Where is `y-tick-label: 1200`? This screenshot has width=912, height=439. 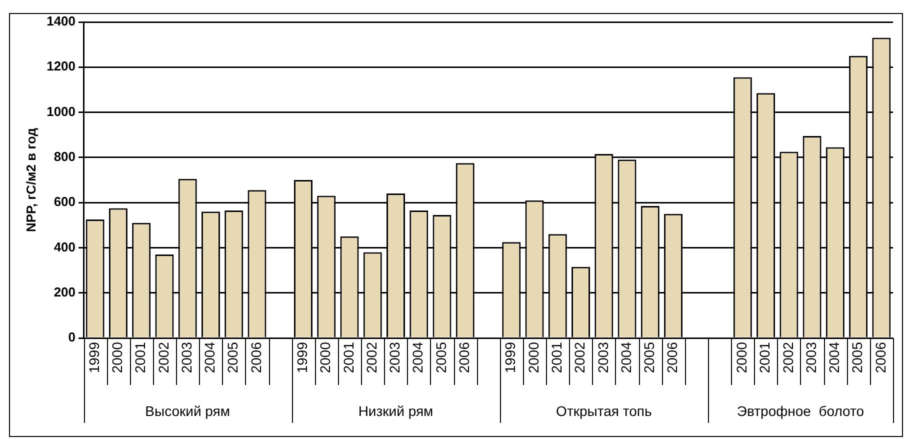 y-tick-label: 1200 is located at coordinates (61, 66).